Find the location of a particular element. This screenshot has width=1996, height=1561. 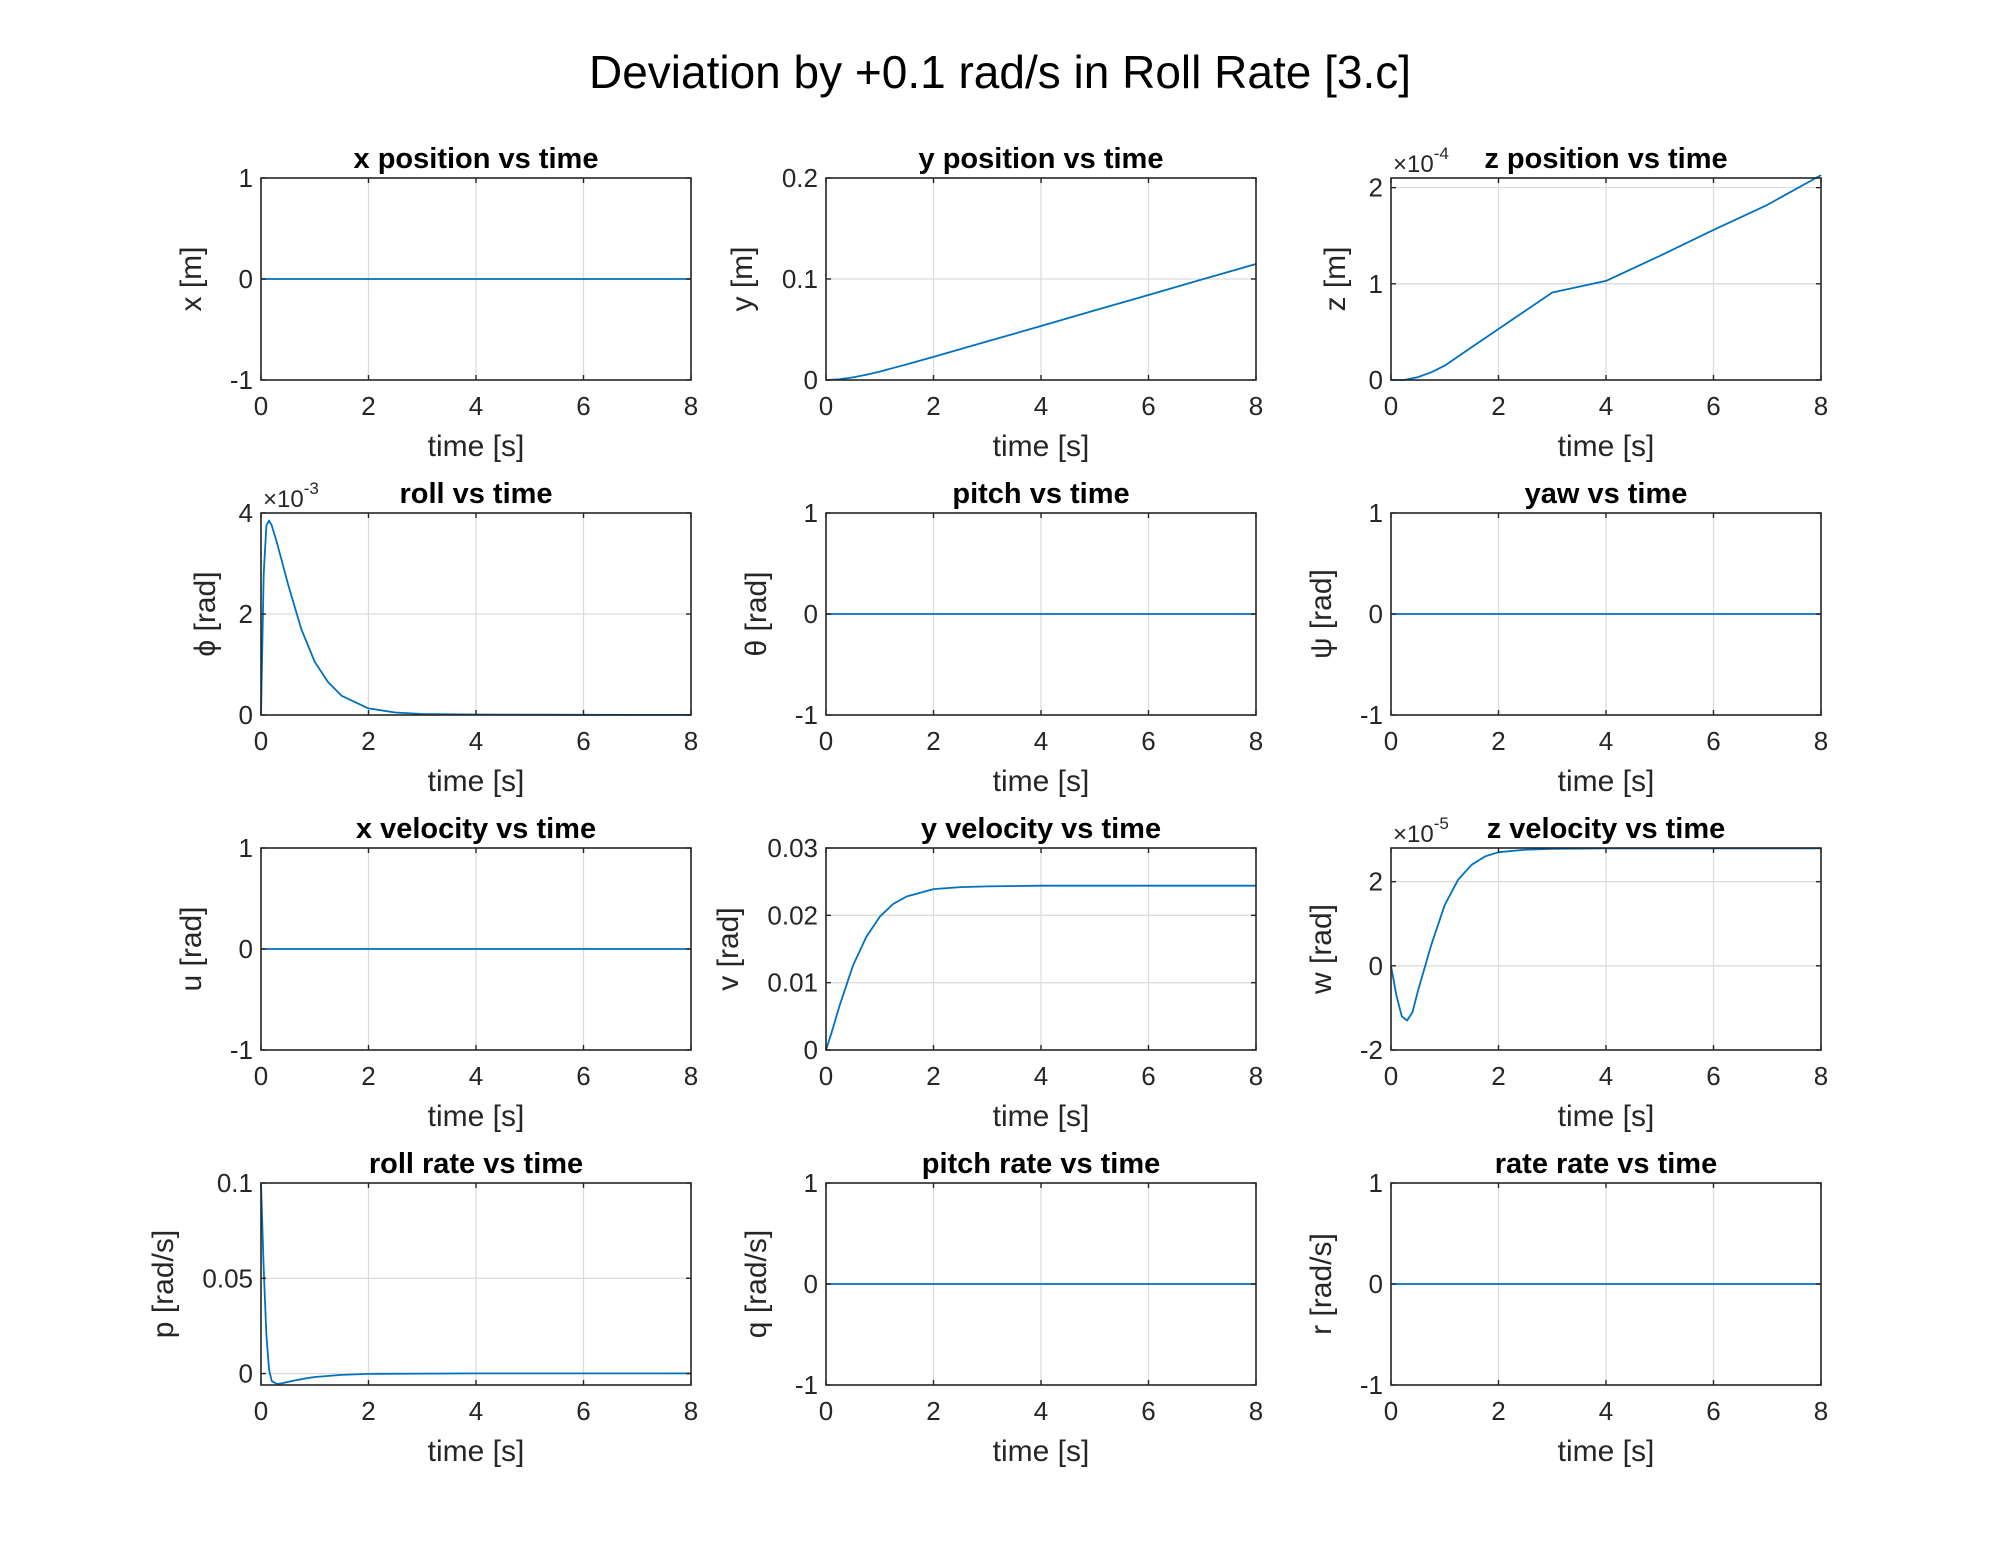

y-multiplier-exponent: -5 is located at coordinates (1441, 823).